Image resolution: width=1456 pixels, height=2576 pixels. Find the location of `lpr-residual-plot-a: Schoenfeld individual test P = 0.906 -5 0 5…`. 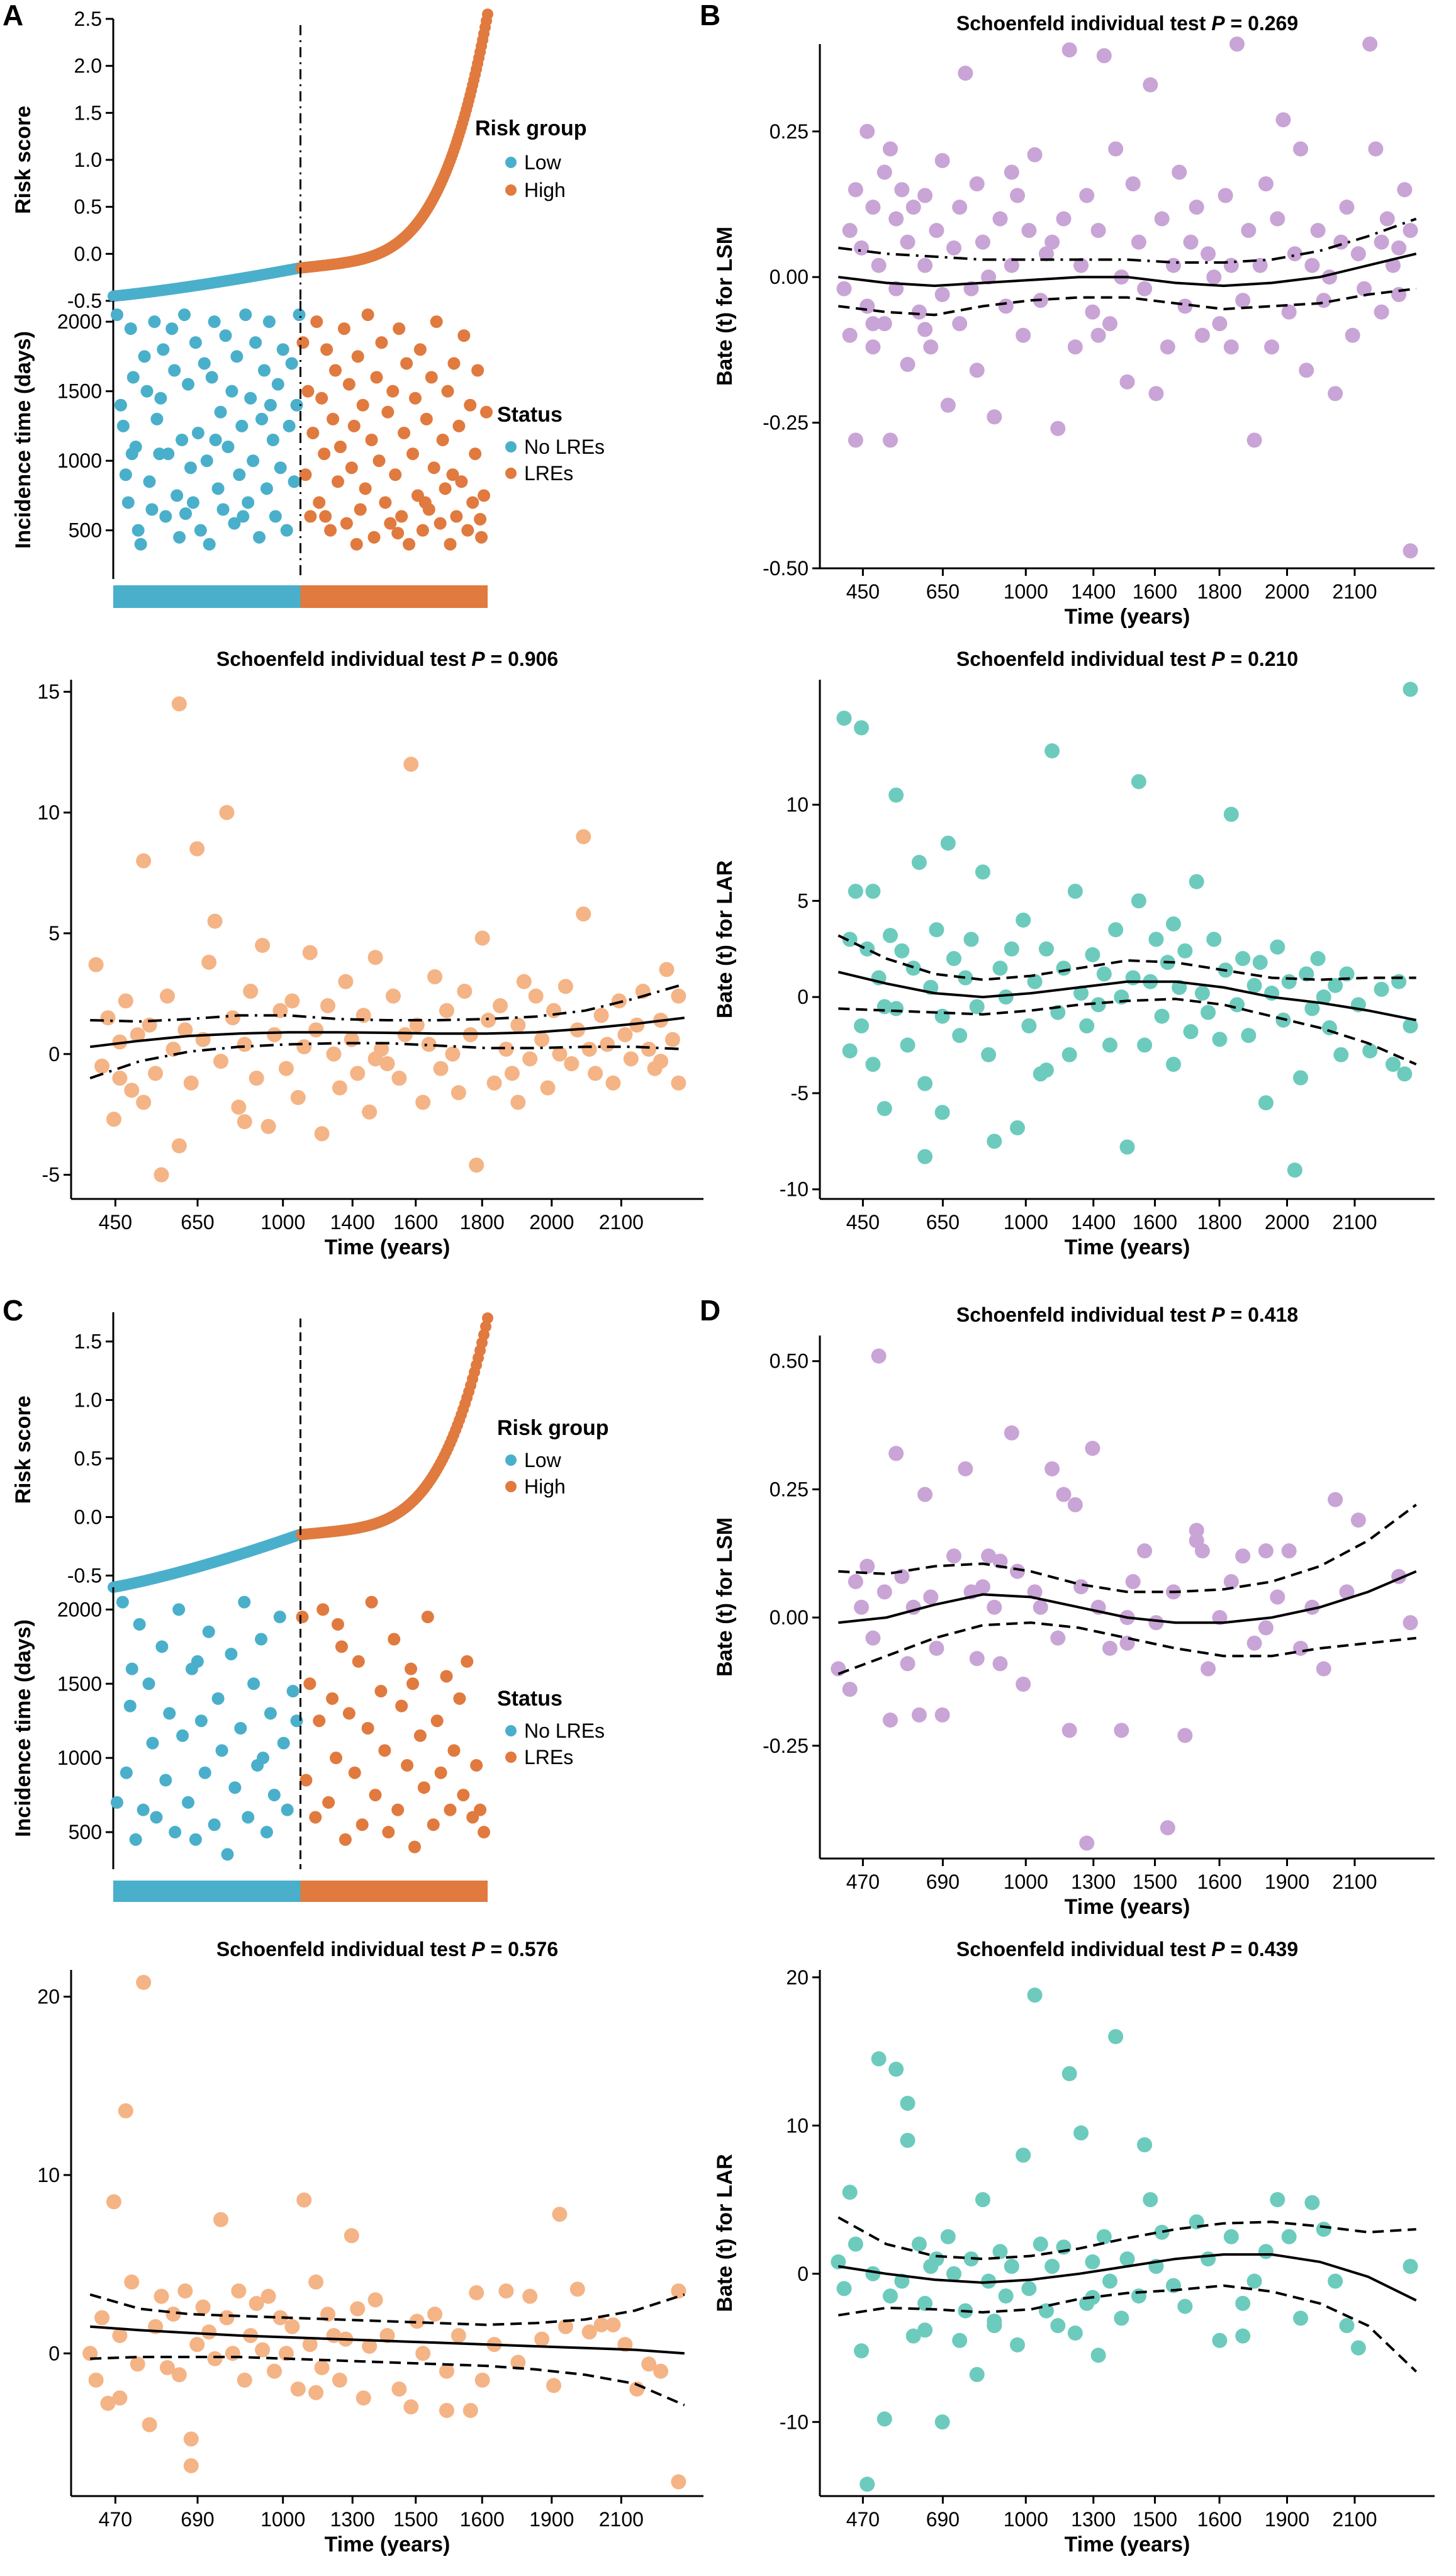

lpr-residual-plot-a: Schoenfeld individual test P = 0.906 -5 0 5… is located at coordinates (370, 953).